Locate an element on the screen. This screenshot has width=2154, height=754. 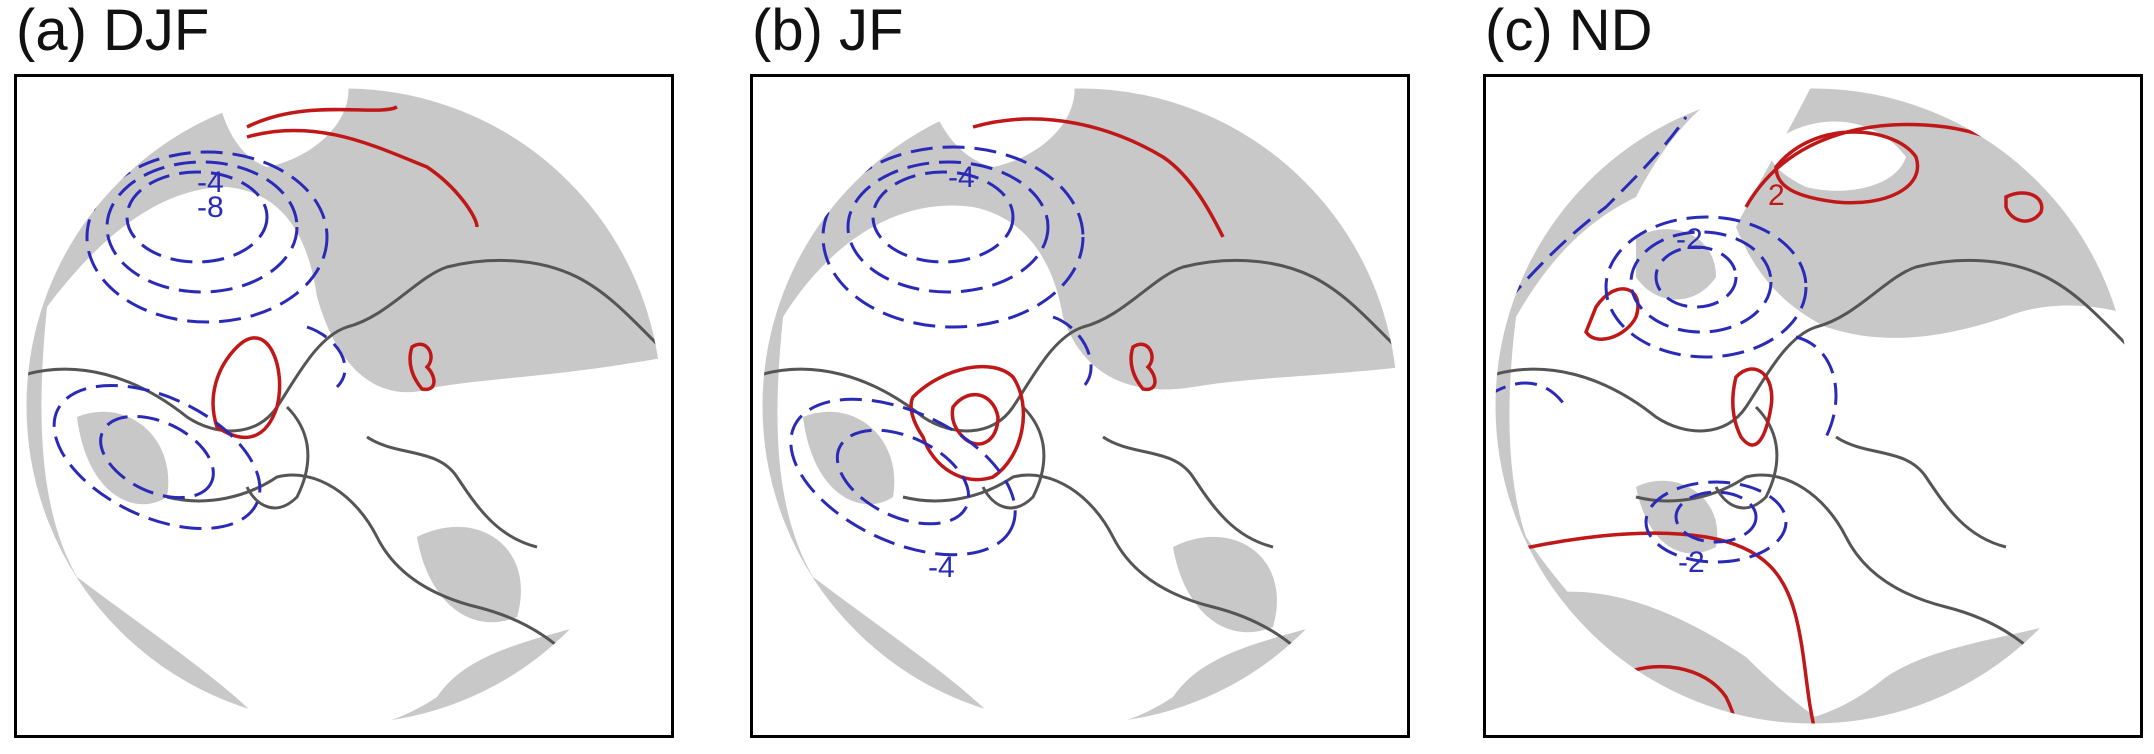
panel-c-title: (c) ND is located at coordinates (1569, 31).